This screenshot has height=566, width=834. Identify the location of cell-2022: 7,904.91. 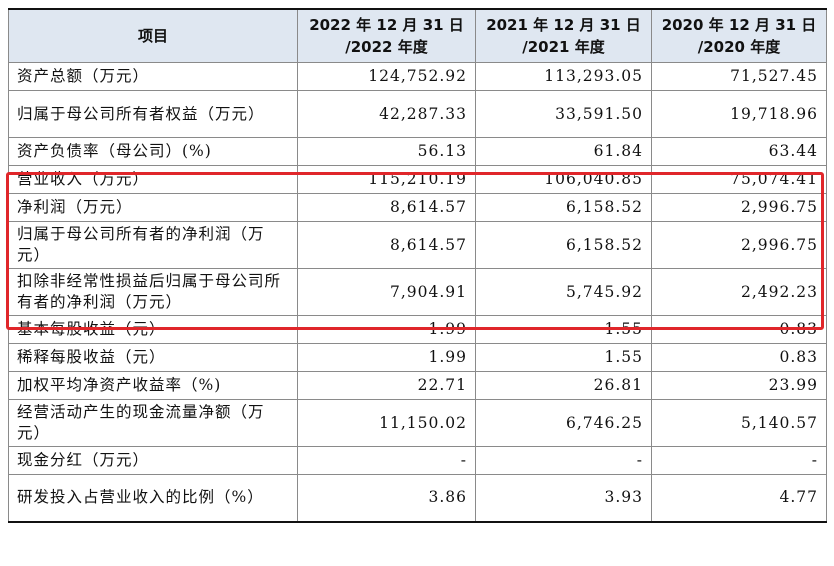
(386, 292).